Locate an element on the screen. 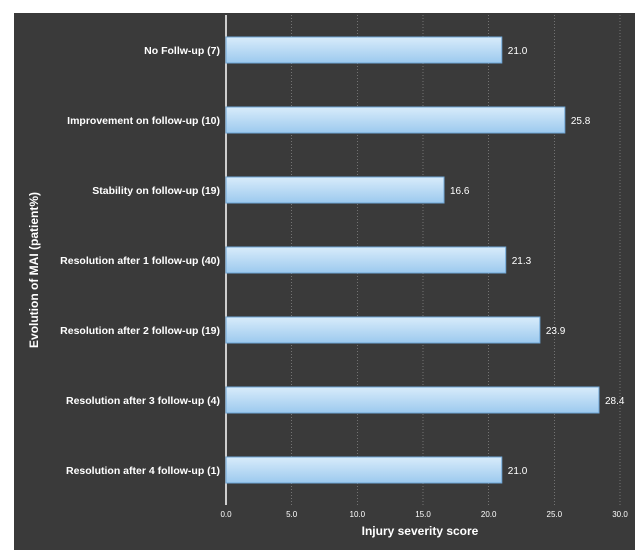  x-tick-label: 25.0 is located at coordinates (555, 514).